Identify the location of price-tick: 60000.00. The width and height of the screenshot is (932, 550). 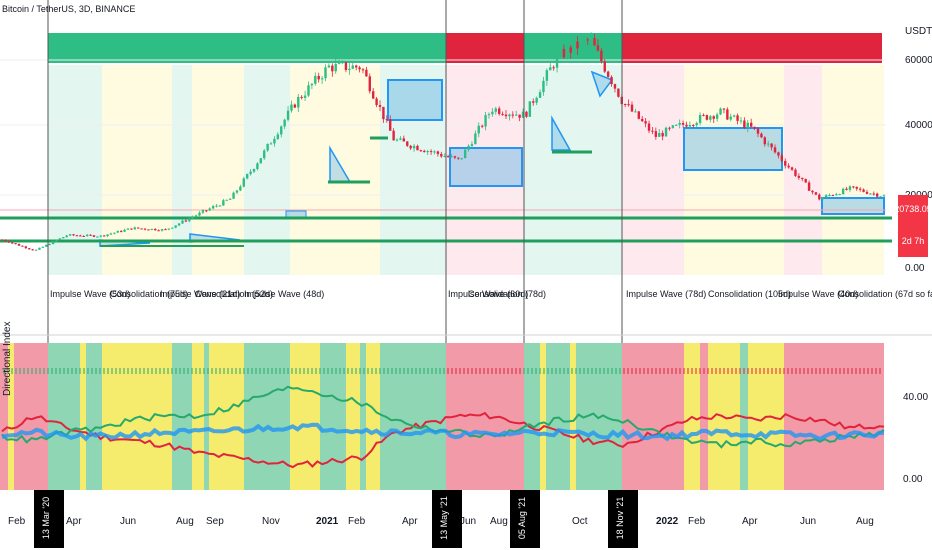
(918, 60).